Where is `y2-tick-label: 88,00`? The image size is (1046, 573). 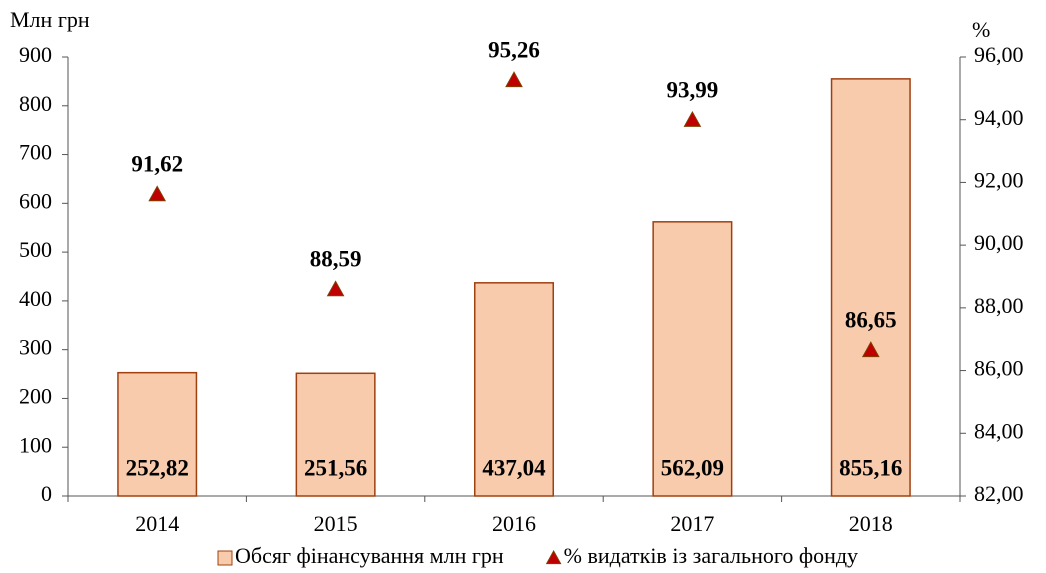 y2-tick-label: 88,00 is located at coordinates (999, 305).